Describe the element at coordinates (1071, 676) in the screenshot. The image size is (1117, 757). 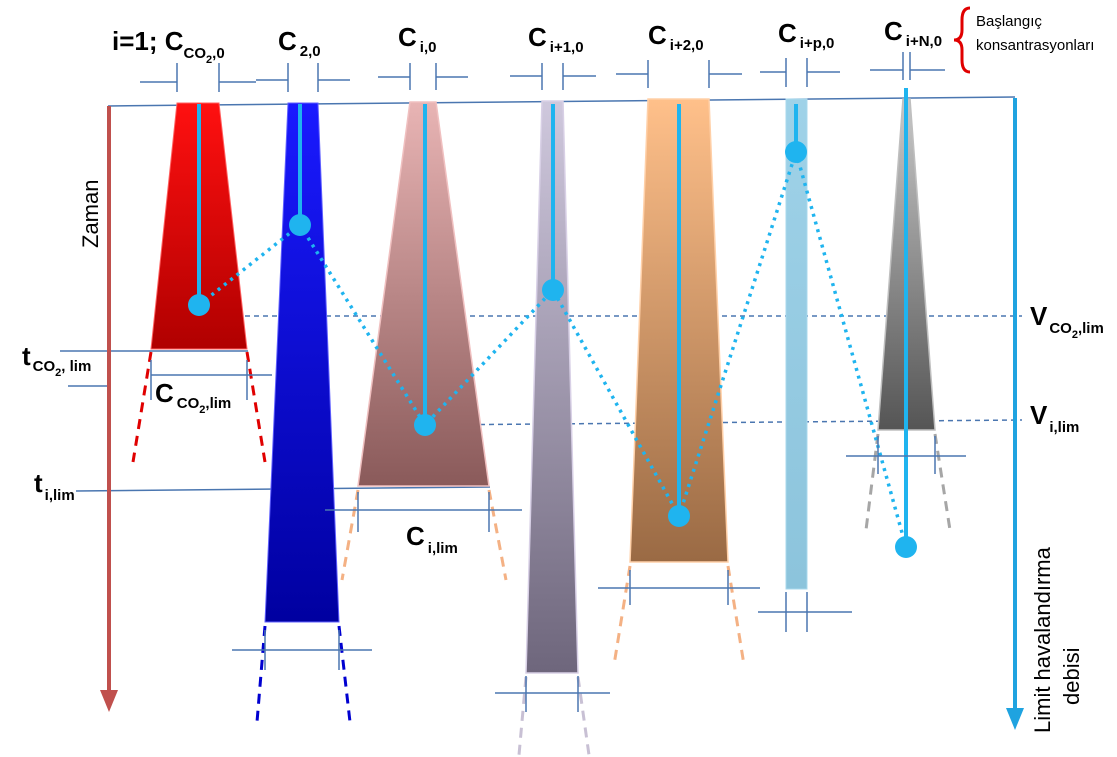
I see `flow-axis-label-2: debisi` at that location.